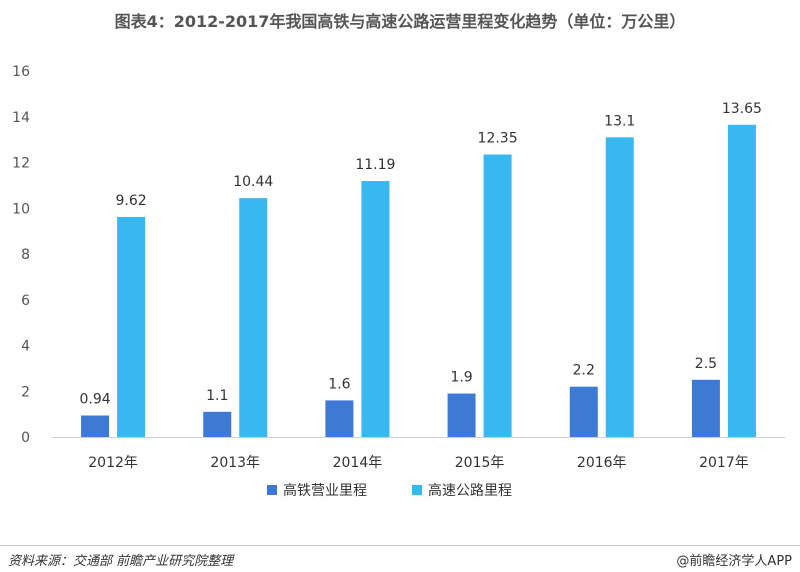 The image size is (800, 572). I want to click on y-tick-label: 10, so click(21, 209).